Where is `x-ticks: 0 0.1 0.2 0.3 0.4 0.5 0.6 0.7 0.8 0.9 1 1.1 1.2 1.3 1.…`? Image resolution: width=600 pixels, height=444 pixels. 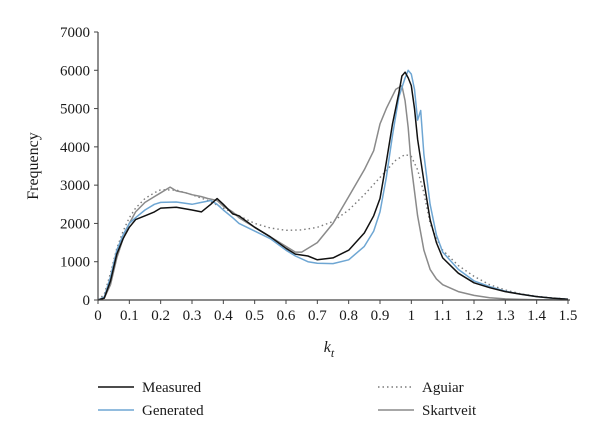
x-ticks: 0 0.1 0.2 0.3 0.4 0.5 0.6 0.7 0.8 0.9 1 1.1 1.2 1.3 1.… is located at coordinates (335, 312).